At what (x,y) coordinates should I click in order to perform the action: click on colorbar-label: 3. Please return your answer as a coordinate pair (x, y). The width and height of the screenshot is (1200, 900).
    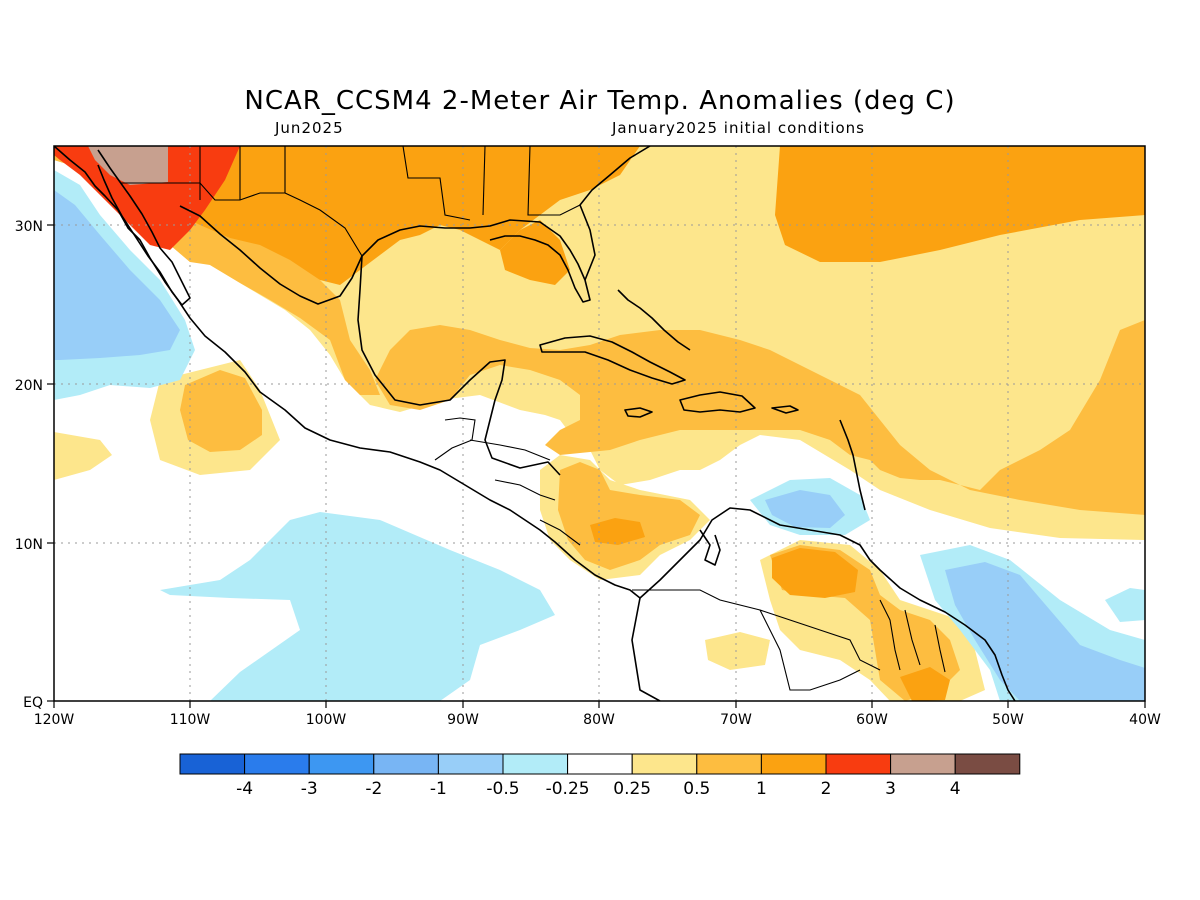
    Looking at the image, I should click on (890, 789).